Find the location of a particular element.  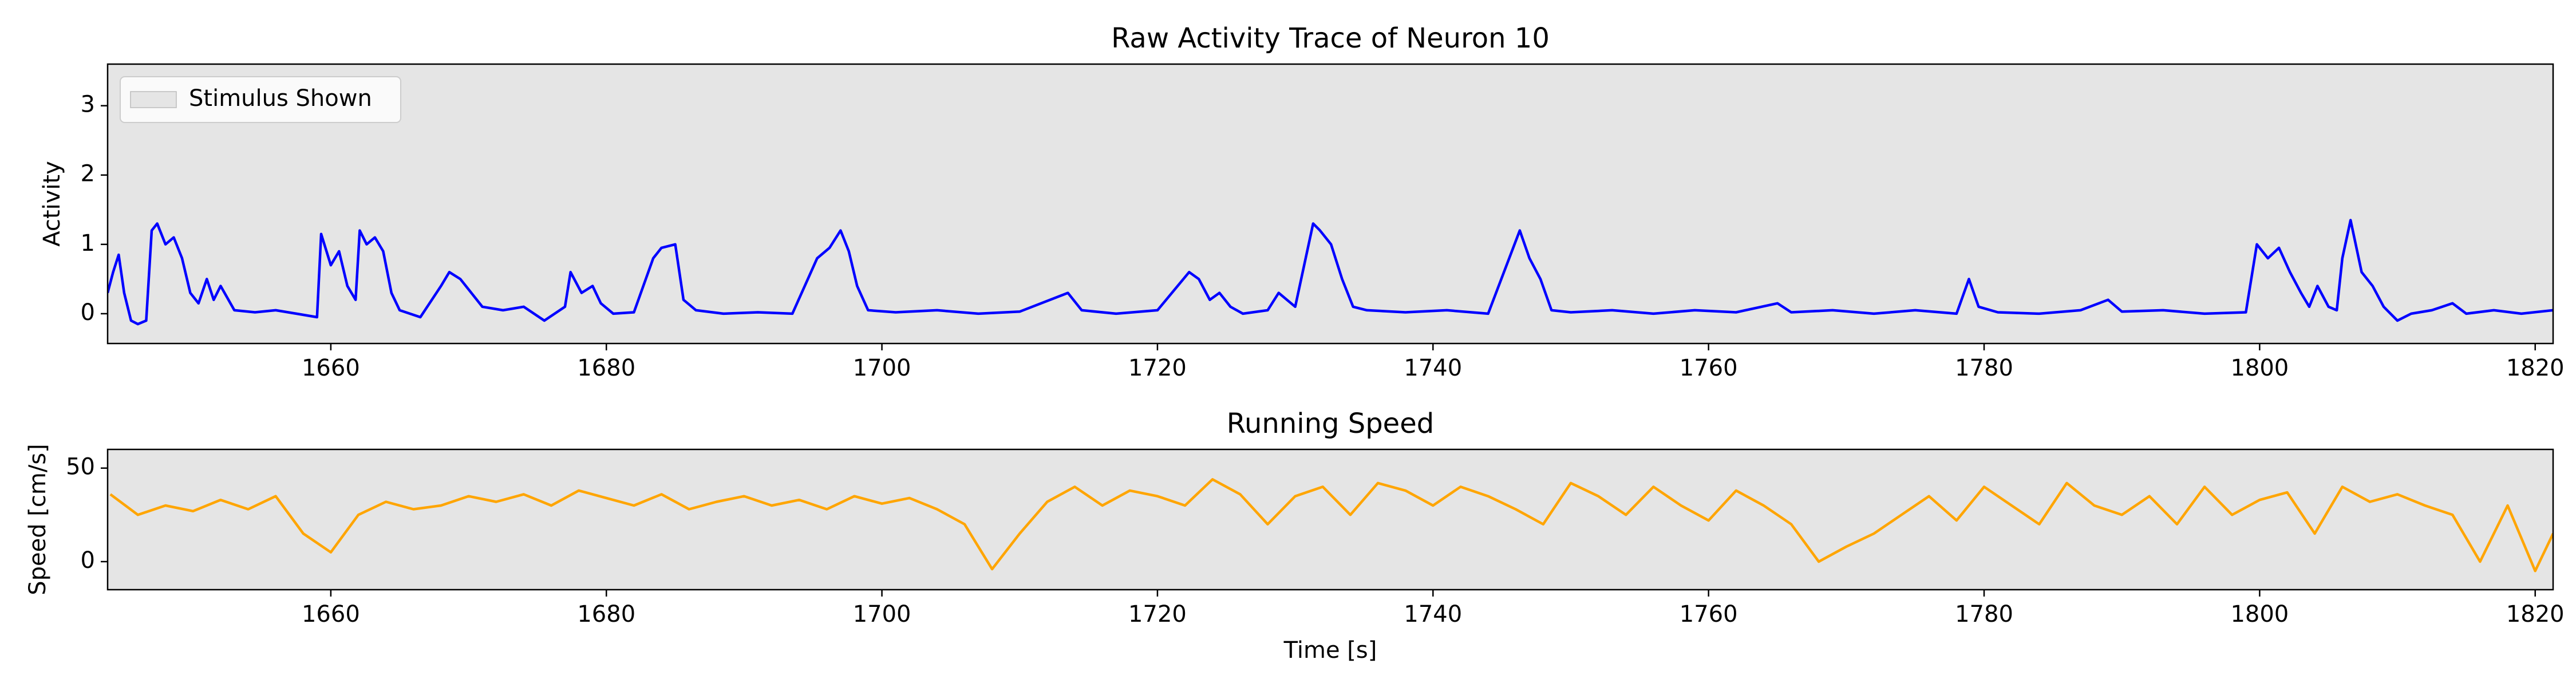

y-tick-label: 1 is located at coordinates (88, 243).